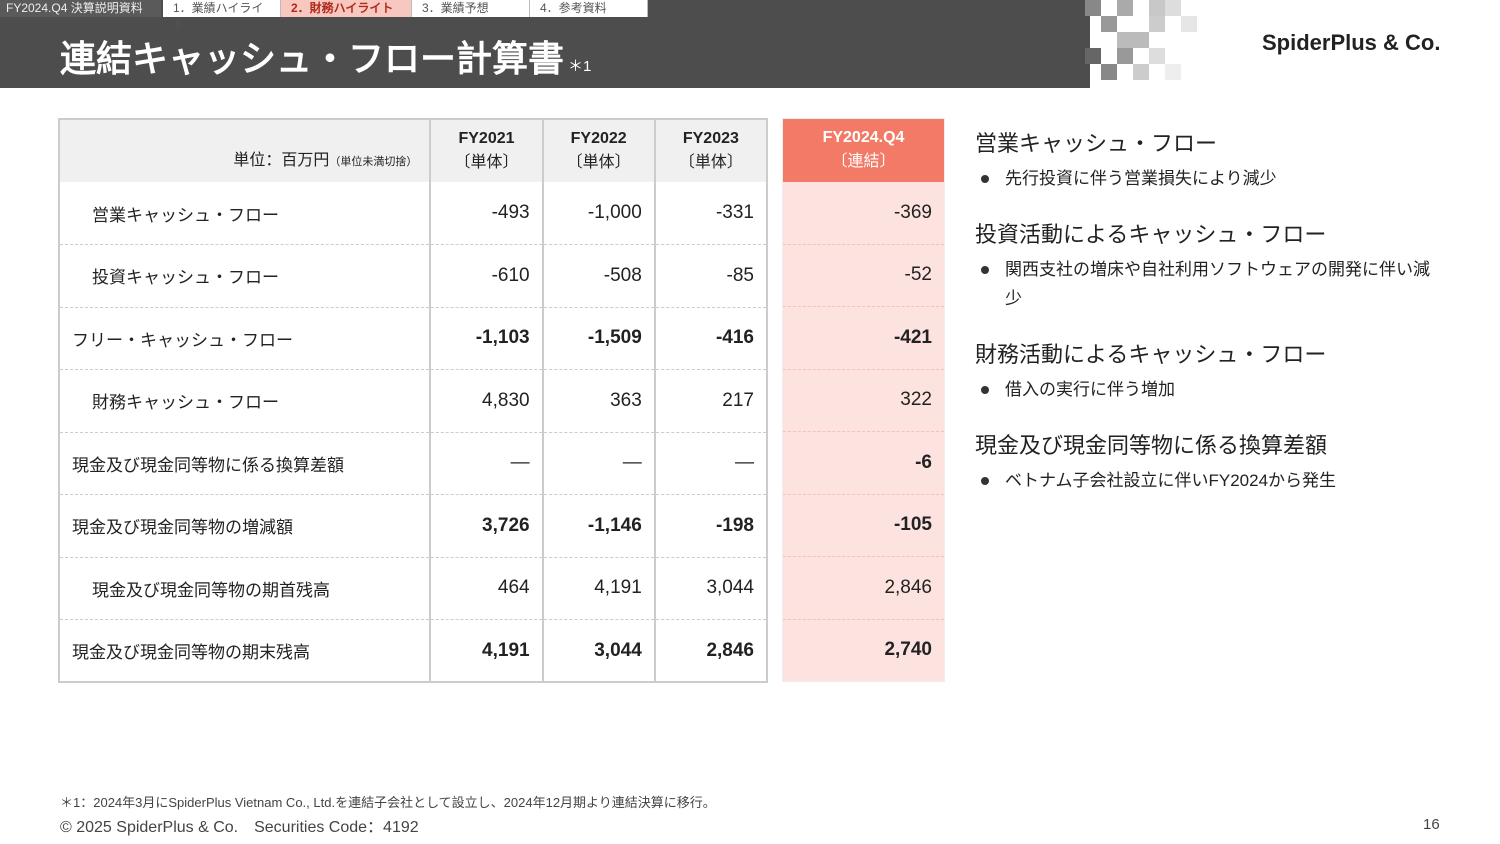 Image resolution: width=1500 pixels, height=844 pixels. I want to click on column-header: FY2024.Q4 〔連結〕, so click(863, 150).